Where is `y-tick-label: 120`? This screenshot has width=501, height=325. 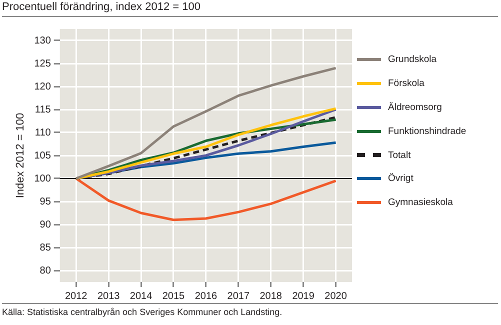 y-tick-label: 120 is located at coordinates (43, 86).